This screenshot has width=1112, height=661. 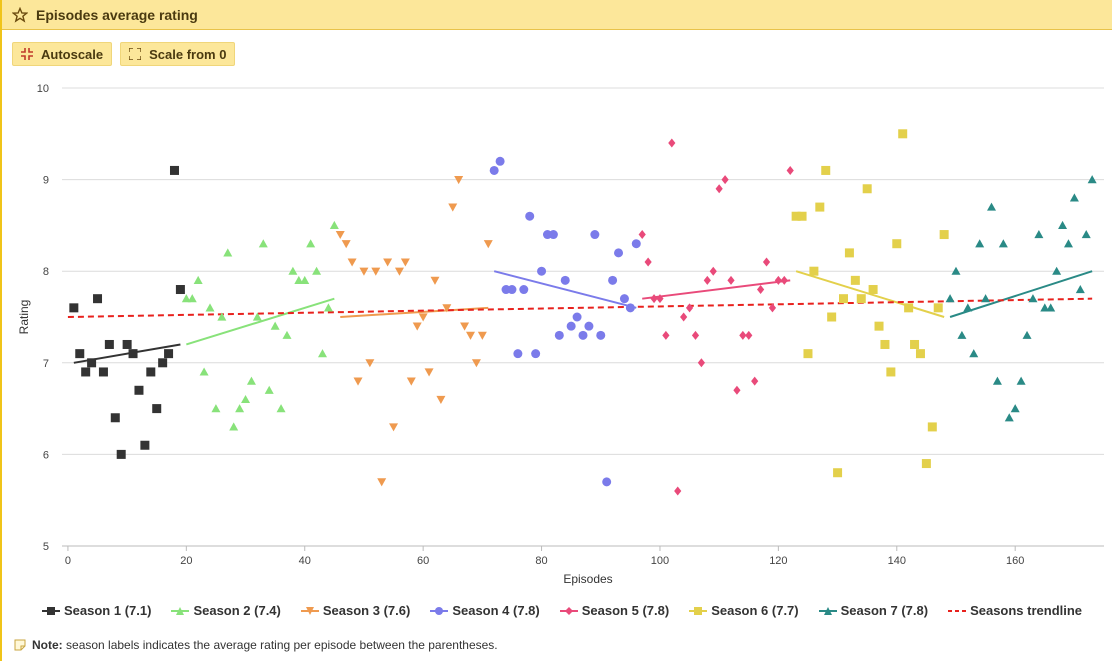 What do you see at coordinates (96, 610) in the screenshot?
I see `legend-item-season-1: Season 1 (7.1)` at bounding box center [96, 610].